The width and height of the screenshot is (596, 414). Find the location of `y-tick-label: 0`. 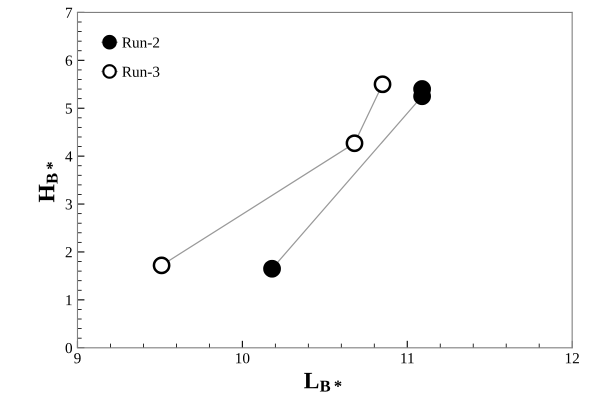

y-tick-label: 0 is located at coordinates (69, 348).